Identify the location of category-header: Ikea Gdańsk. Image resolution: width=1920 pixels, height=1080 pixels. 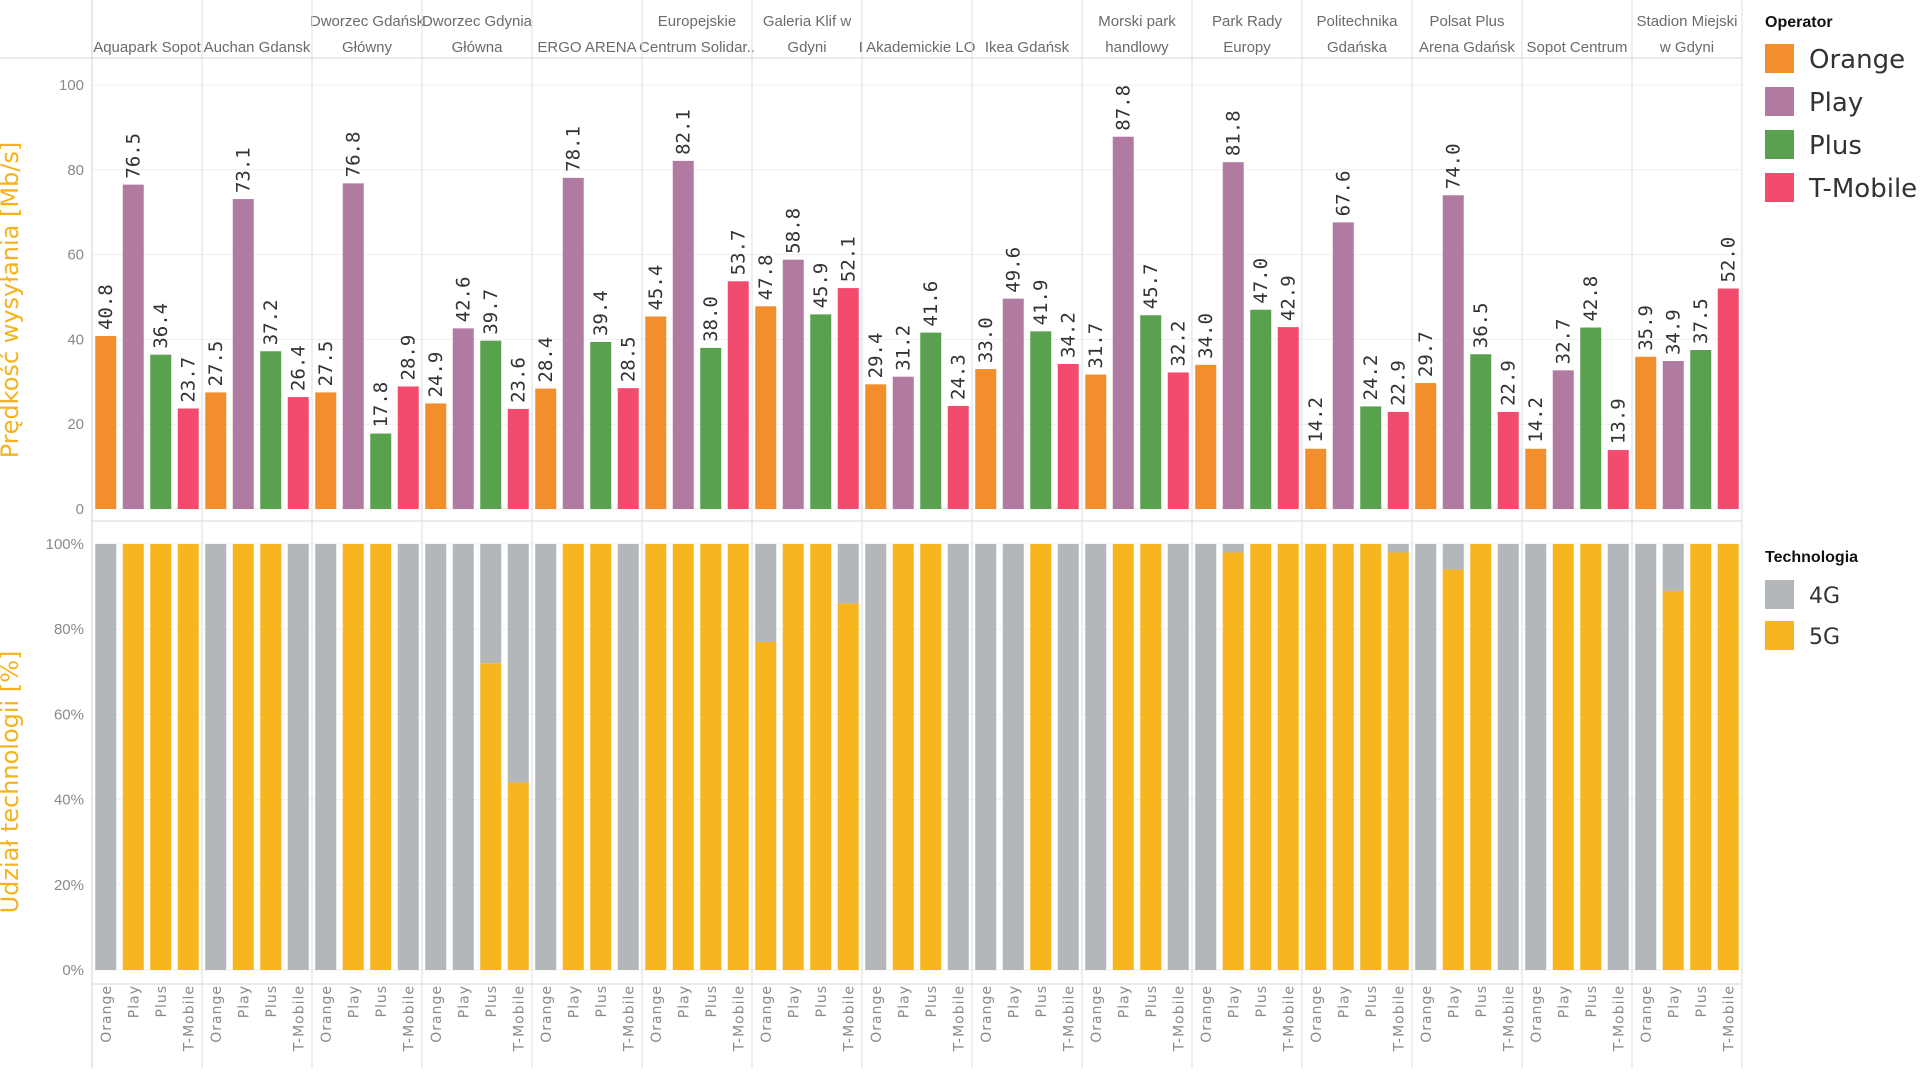
(1027, 47).